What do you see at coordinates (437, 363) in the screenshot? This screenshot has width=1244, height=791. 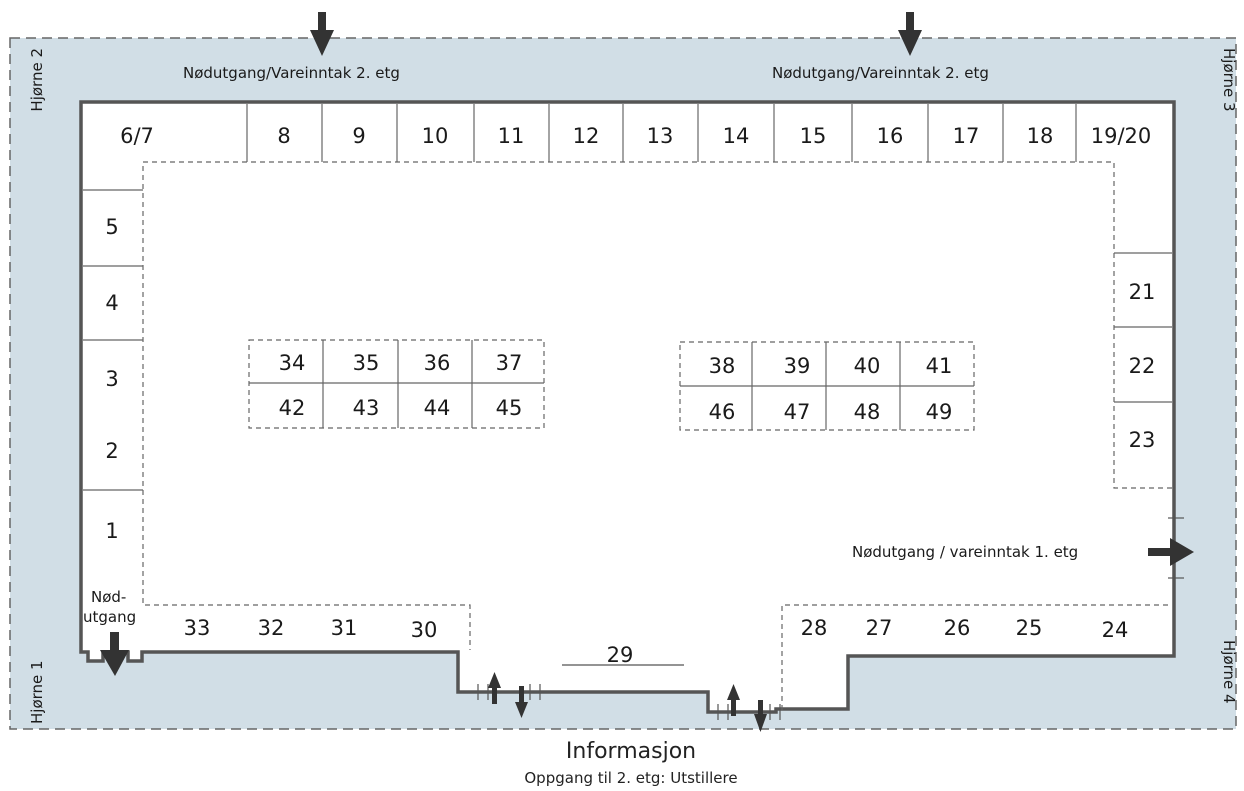 I see `booth-36: 36` at bounding box center [437, 363].